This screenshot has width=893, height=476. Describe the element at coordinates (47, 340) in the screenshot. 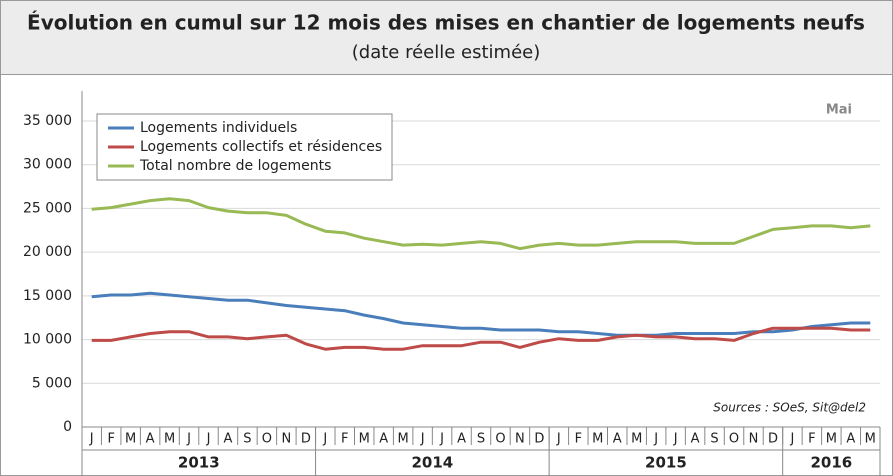

I see `y-tick-label: 10 000` at that location.